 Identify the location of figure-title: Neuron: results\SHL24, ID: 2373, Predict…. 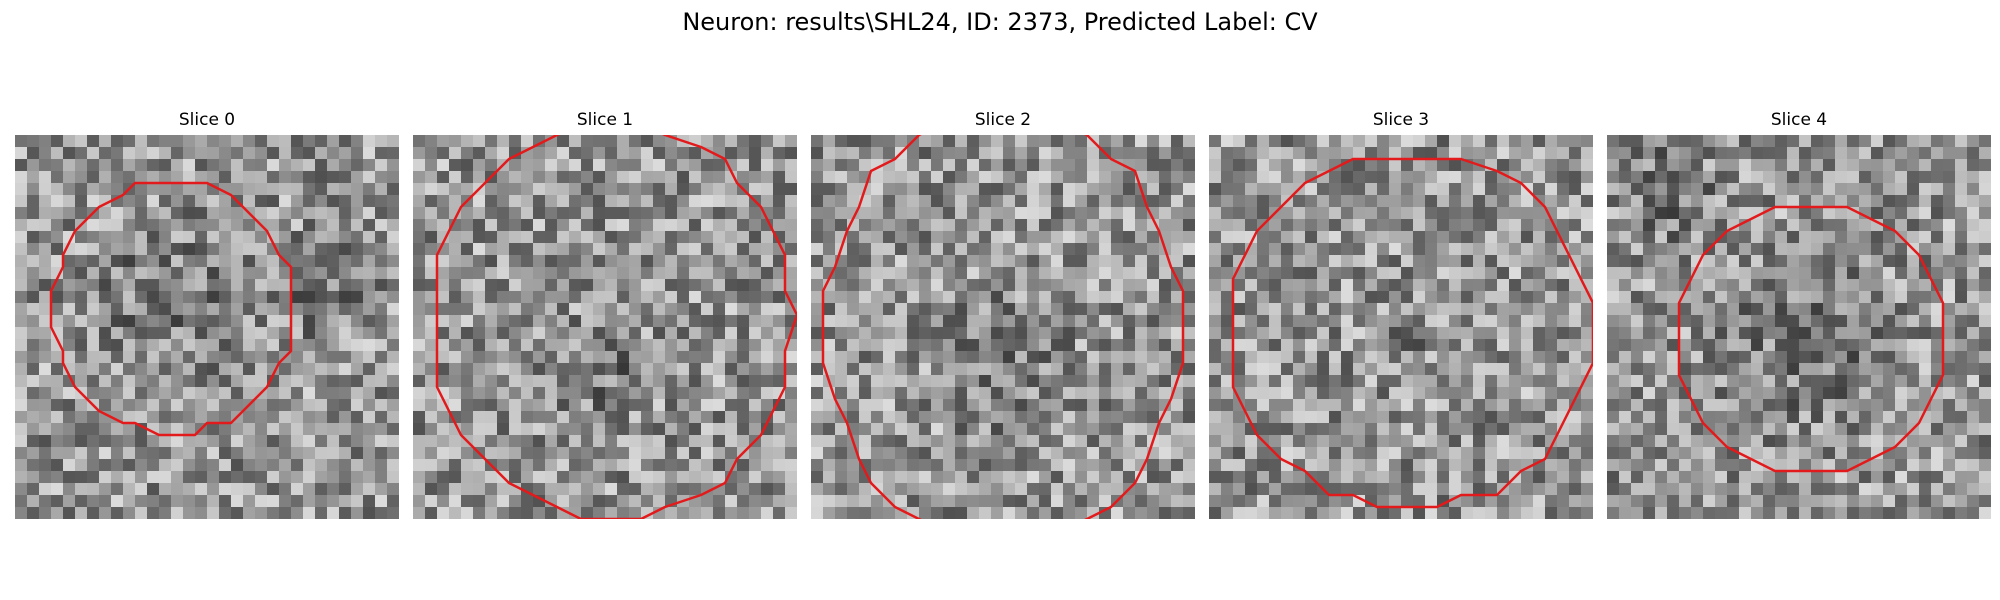
(1000, 22).